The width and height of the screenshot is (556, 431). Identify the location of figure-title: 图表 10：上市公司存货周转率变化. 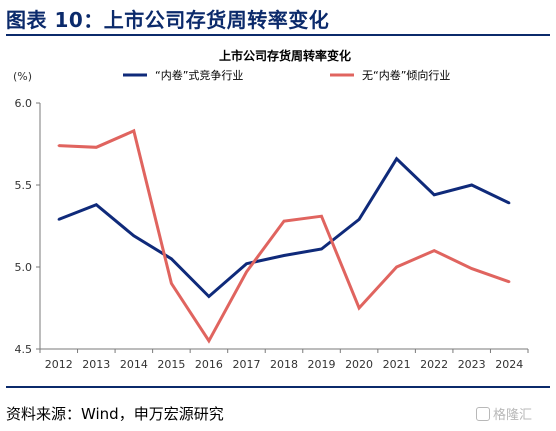
(168, 20).